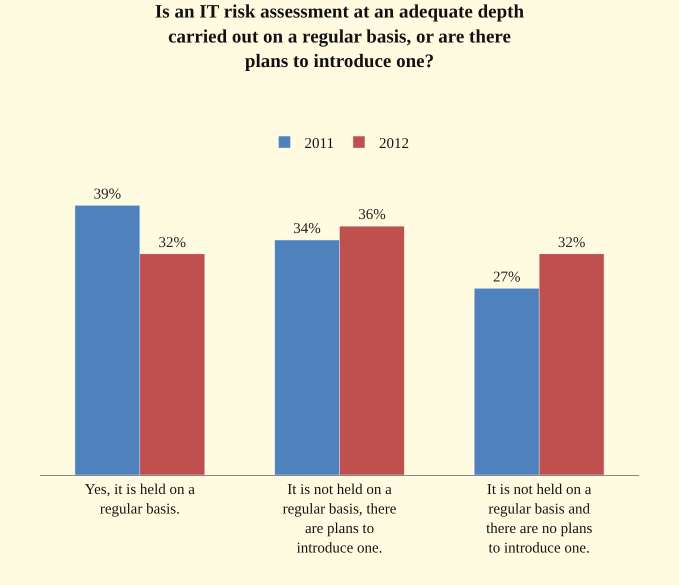 The width and height of the screenshot is (679, 585). What do you see at coordinates (339, 37) in the screenshot?
I see `chart-title: Is an IT risk assessment at an adequate depth carried out on a regular basis, or are there plans to introduce one?` at bounding box center [339, 37].